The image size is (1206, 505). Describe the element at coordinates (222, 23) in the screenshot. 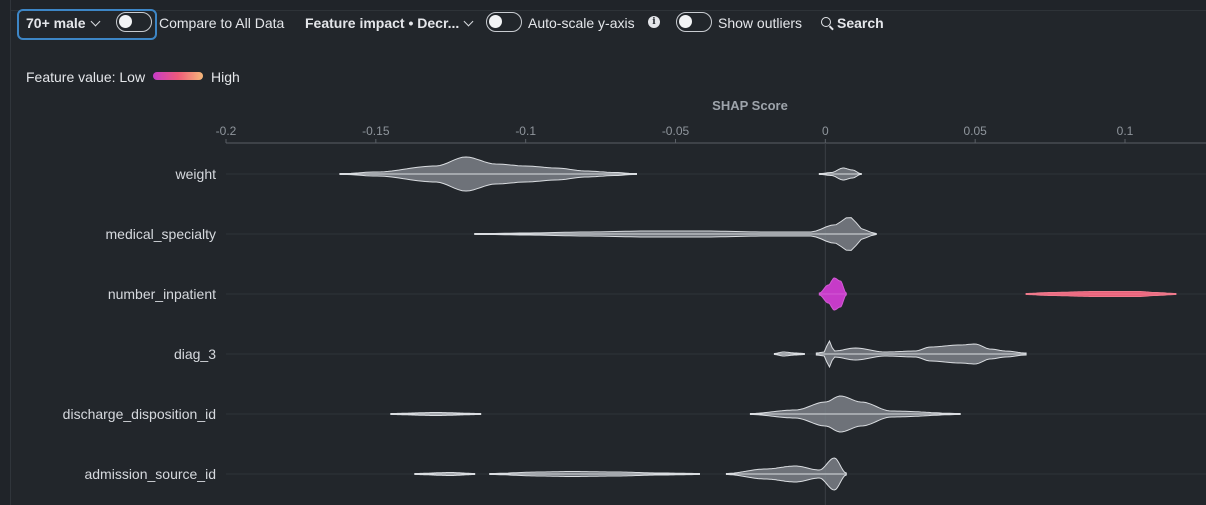

I see `compare-label: Compare to All Data` at that location.